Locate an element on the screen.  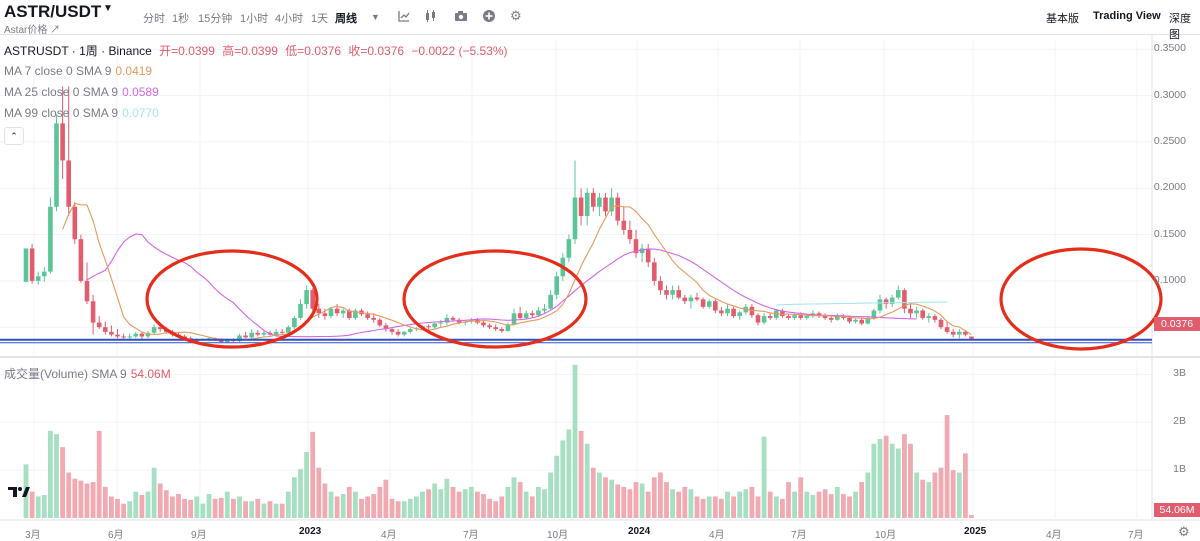
settings-gear-icon: ⚙ is located at coordinates (516, 15).